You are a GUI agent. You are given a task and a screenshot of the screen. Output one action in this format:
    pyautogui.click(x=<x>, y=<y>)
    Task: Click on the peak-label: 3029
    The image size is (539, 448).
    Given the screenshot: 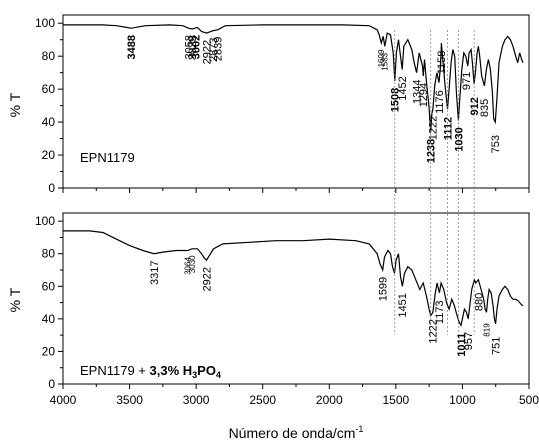 What is the action you would take?
    pyautogui.click(x=193, y=48)
    